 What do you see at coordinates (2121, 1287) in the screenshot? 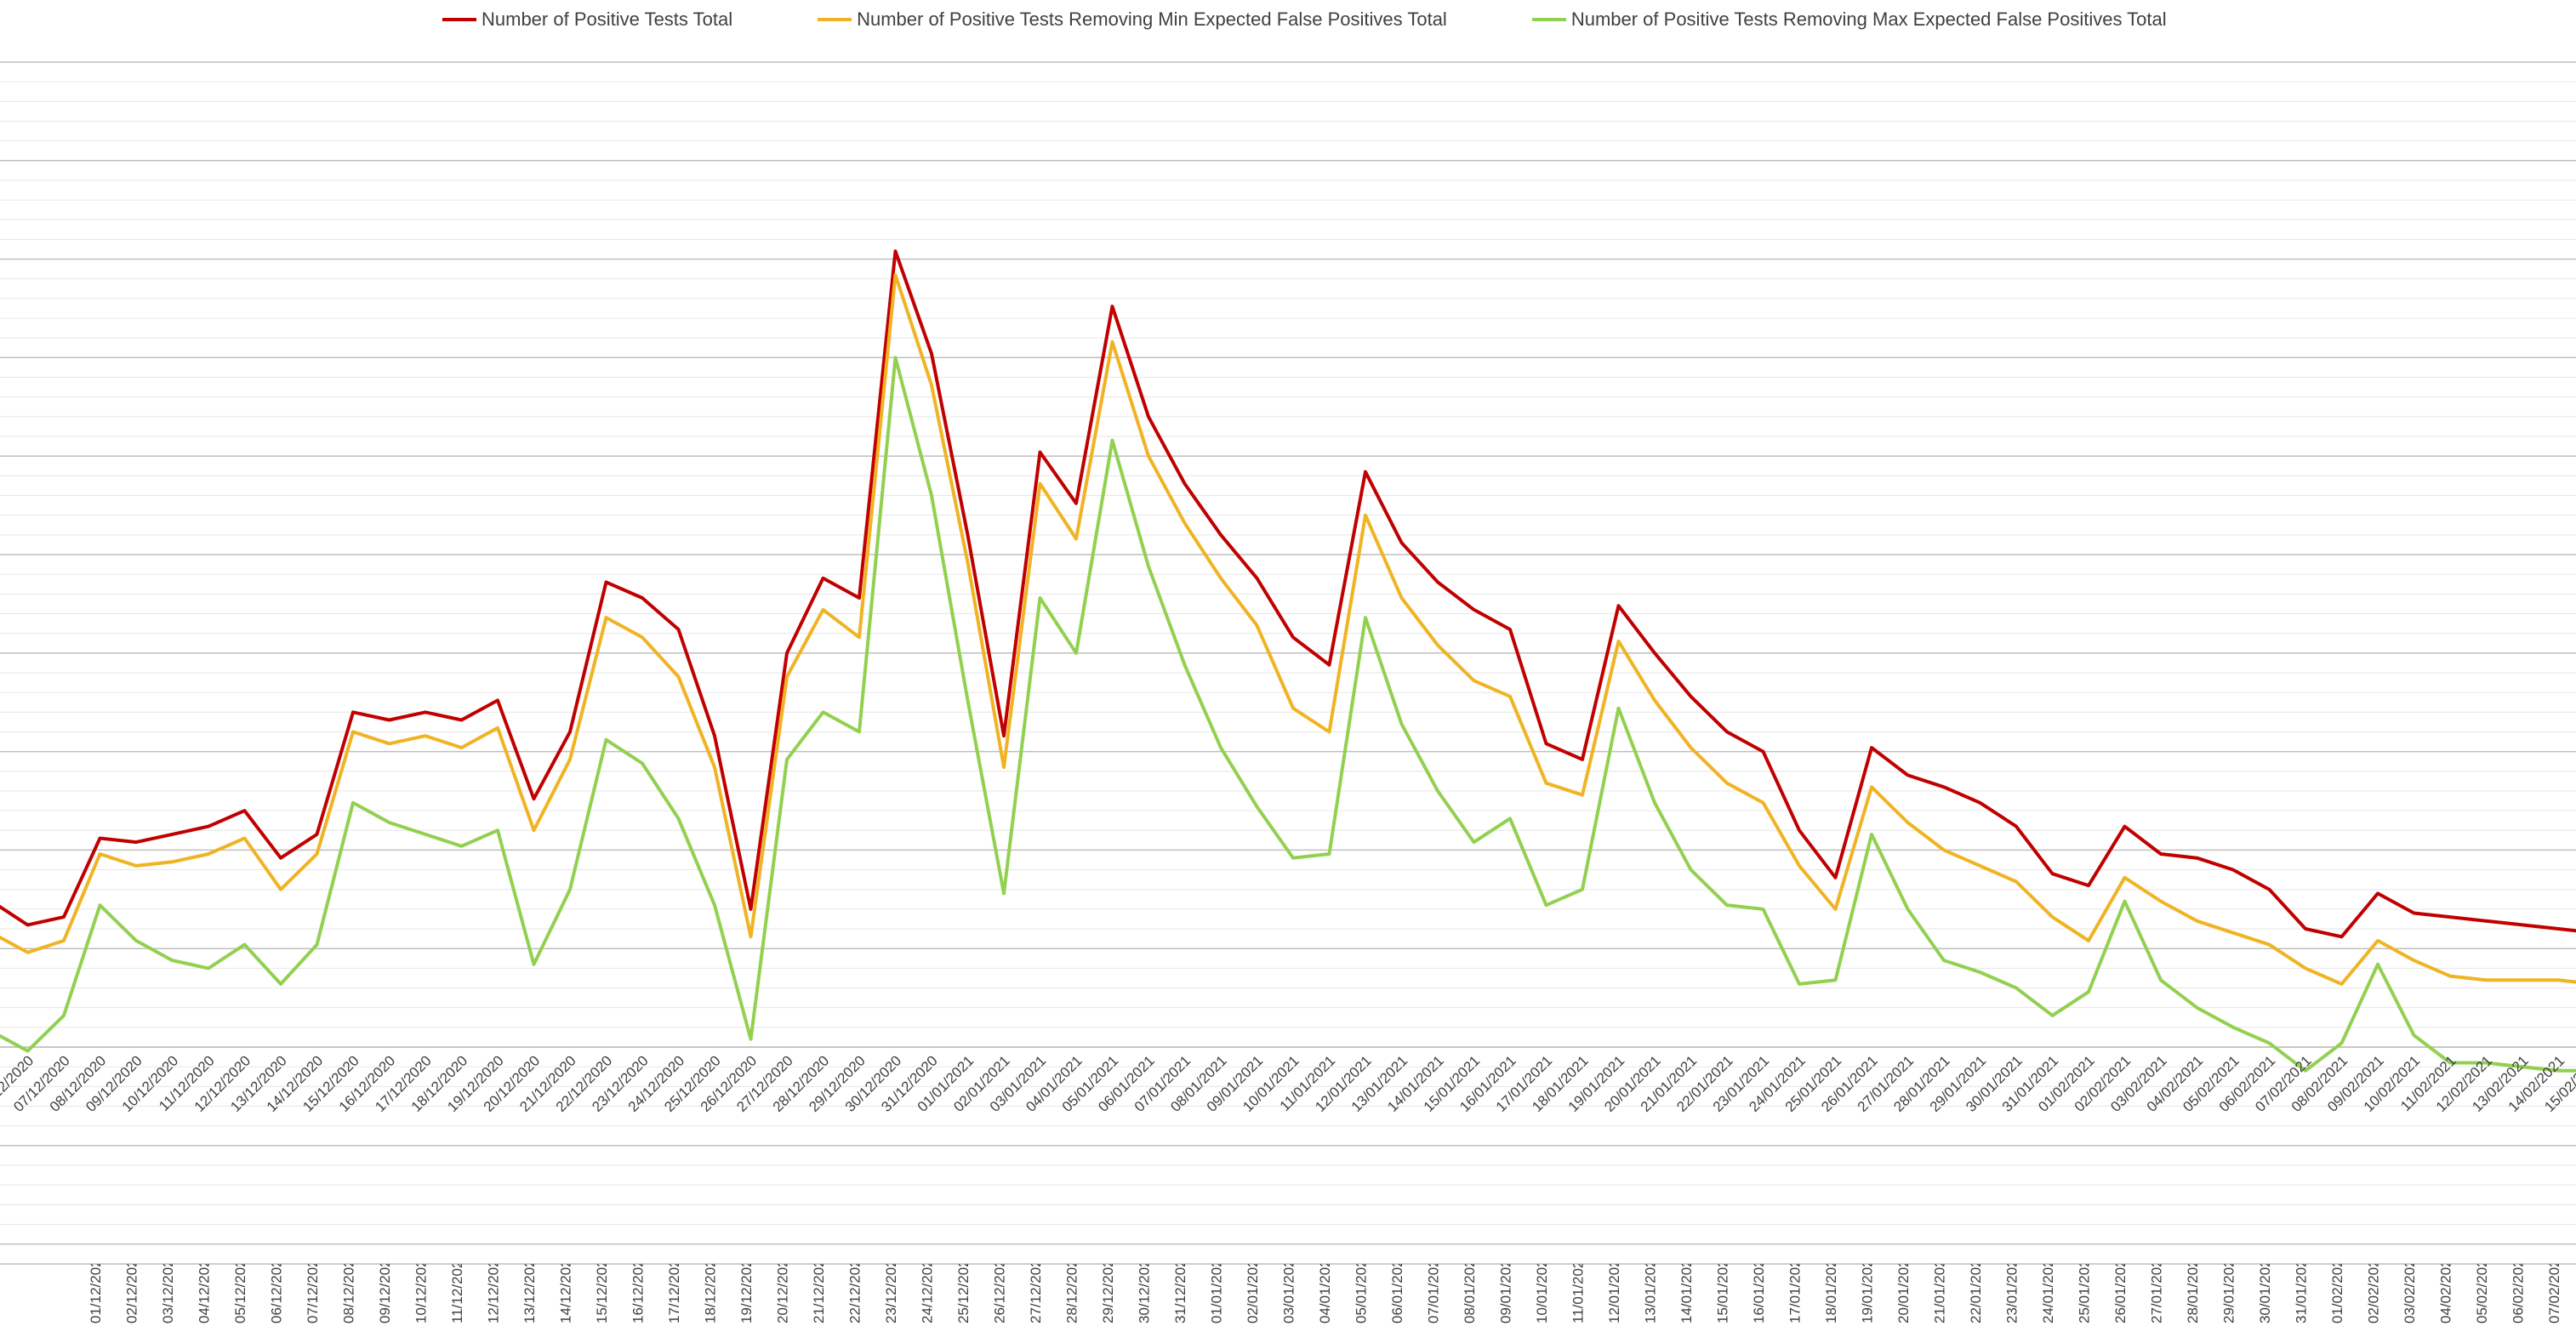
I see `x-tick-label-lower: 26/01/2021` at bounding box center [2121, 1287].